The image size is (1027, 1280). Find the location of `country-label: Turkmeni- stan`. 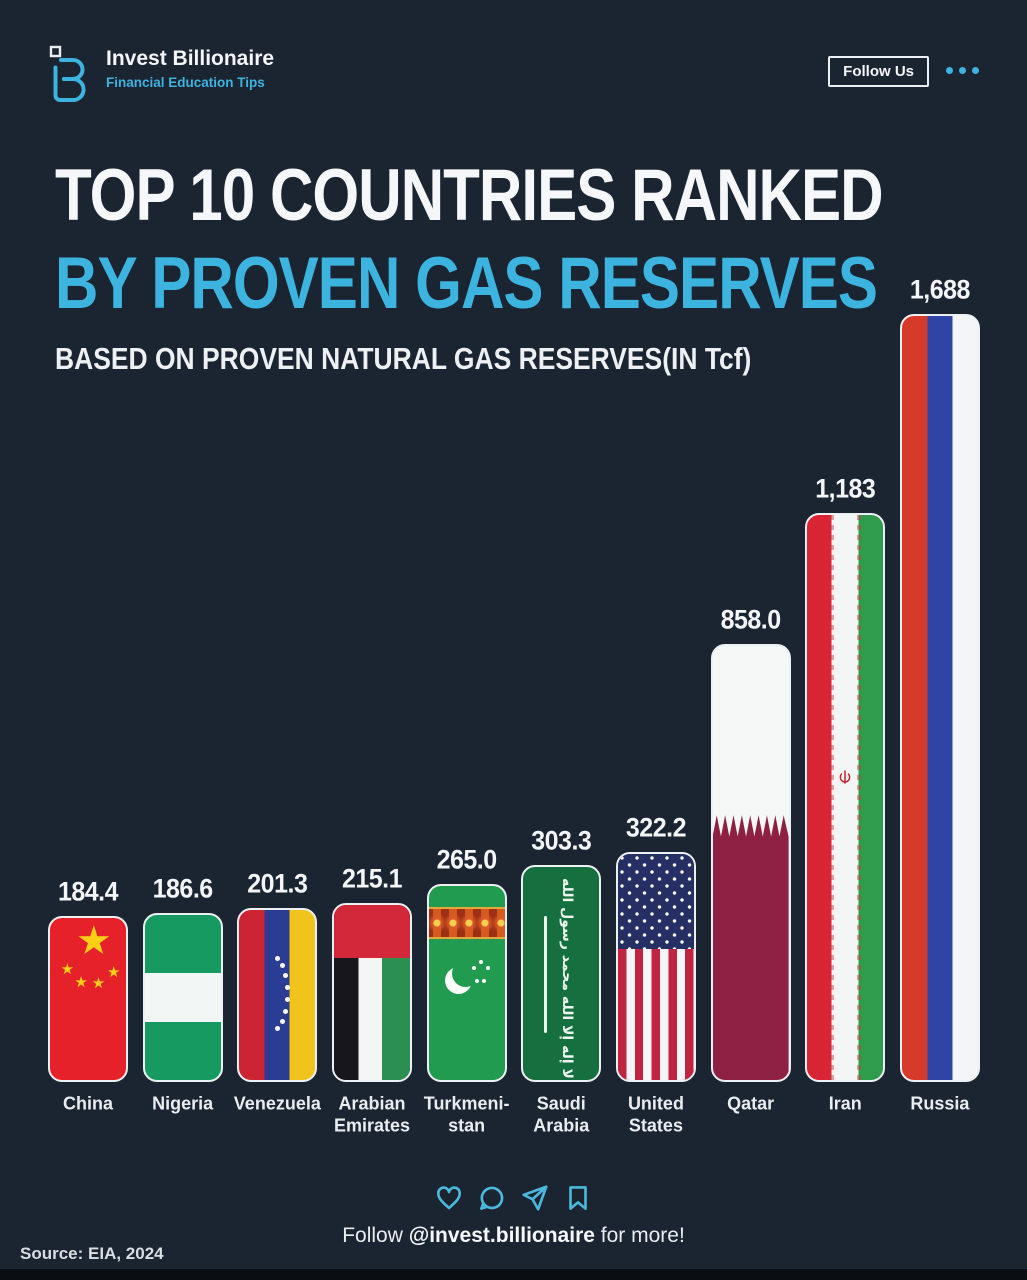

country-label: Turkmeni- stan is located at coordinates (466, 1114).